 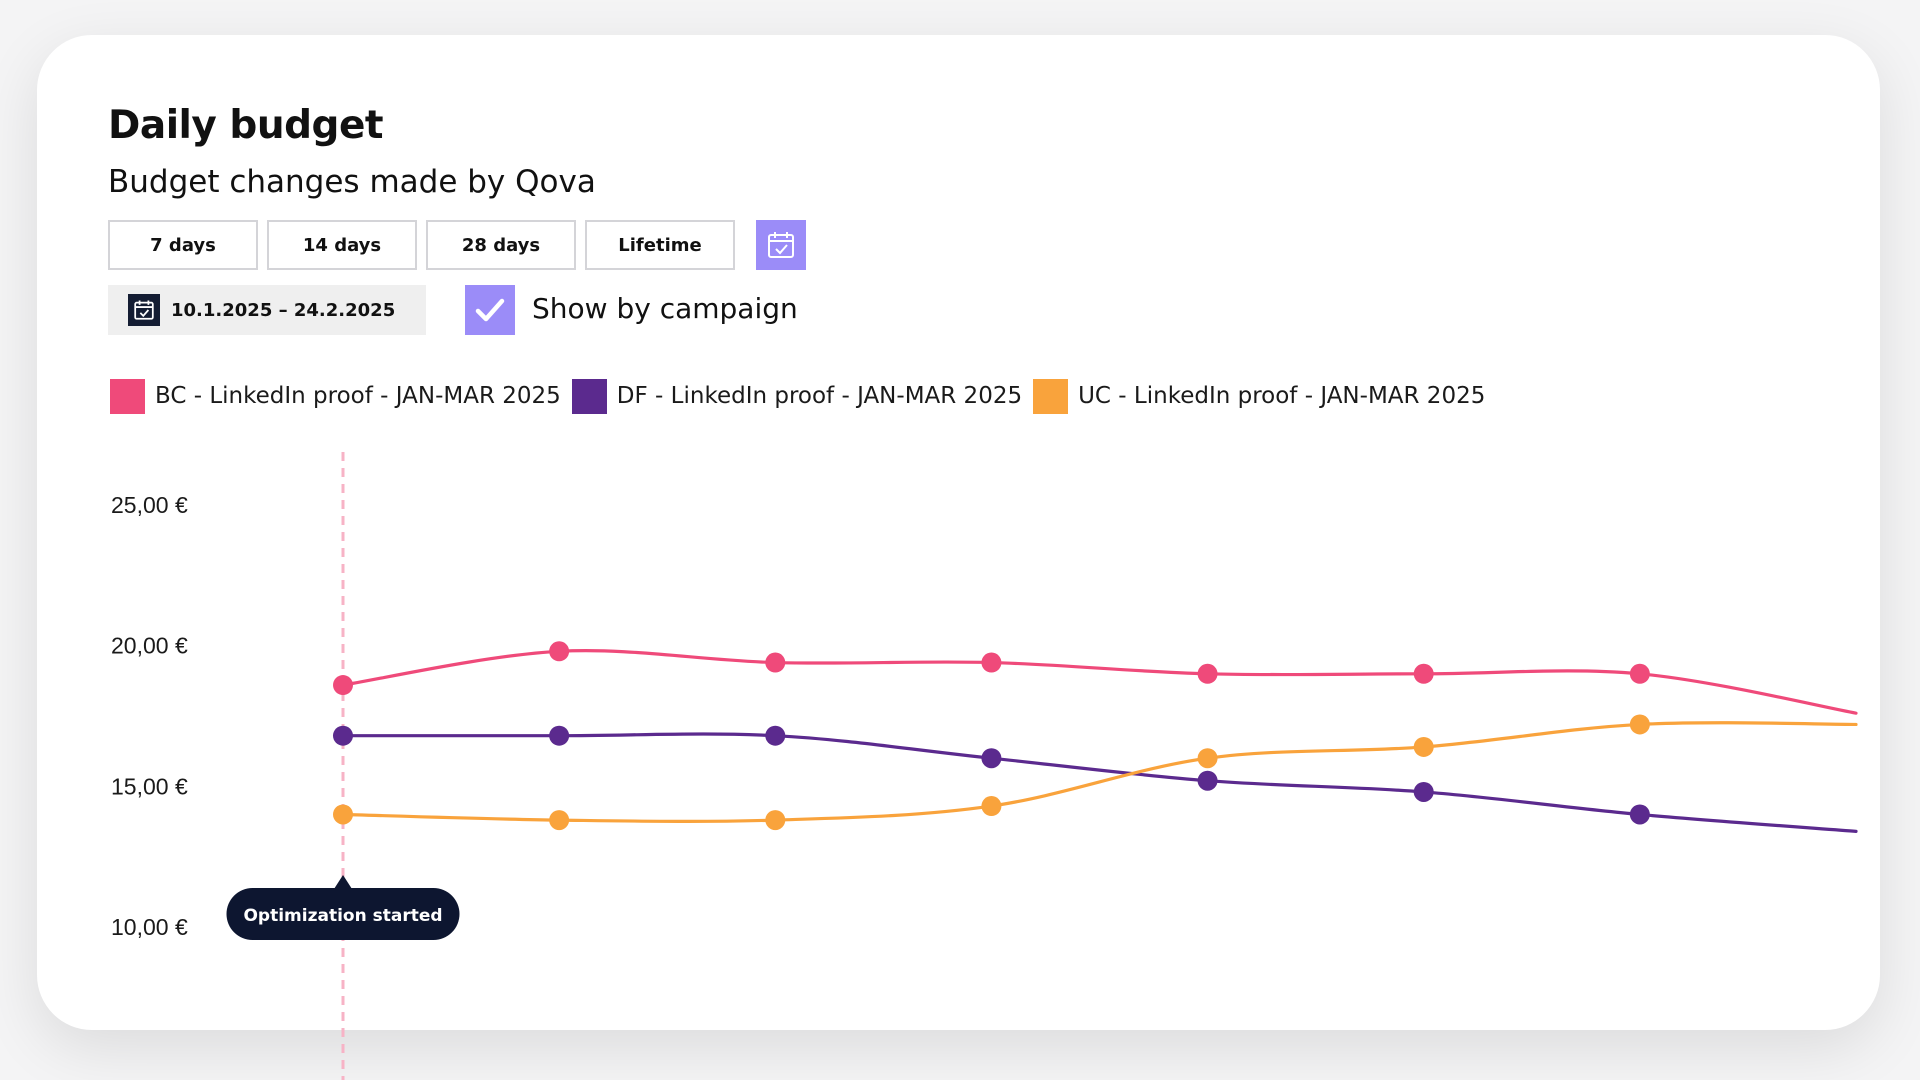 I want to click on legend-label-bc: BC - LinkedIn proof - JAN-MAR 2025, so click(x=358, y=396).